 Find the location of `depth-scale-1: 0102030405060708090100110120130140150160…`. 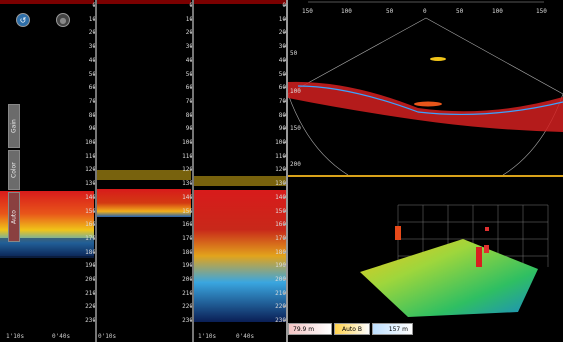

depth-scale-1: 0102030405060708090100110120130140150160… is located at coordinates (86, 171).